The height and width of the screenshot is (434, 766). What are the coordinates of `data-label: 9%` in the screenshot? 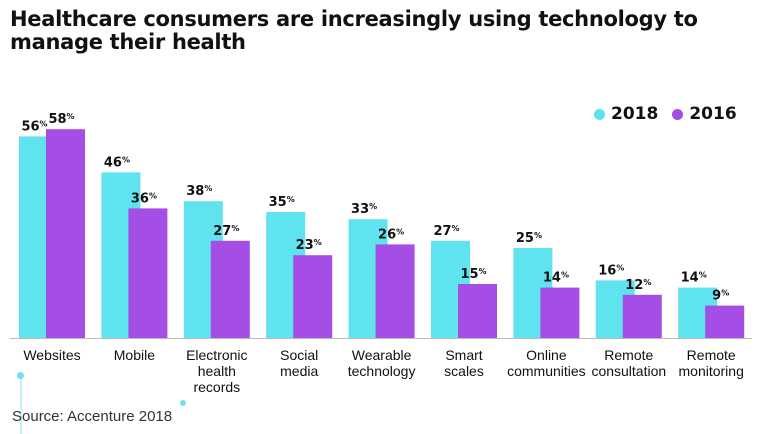 It's located at (720, 296).